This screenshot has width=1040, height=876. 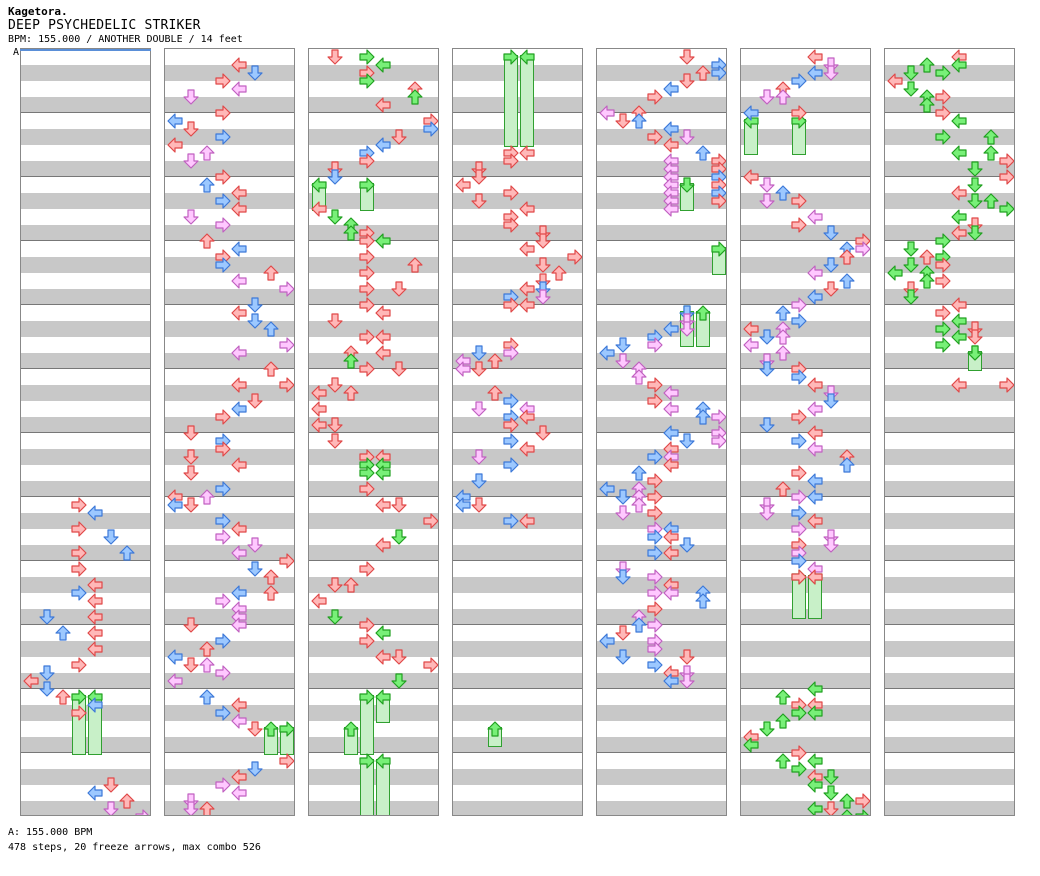 I want to click on freeze-arrow-hold, so click(x=527, y=101).